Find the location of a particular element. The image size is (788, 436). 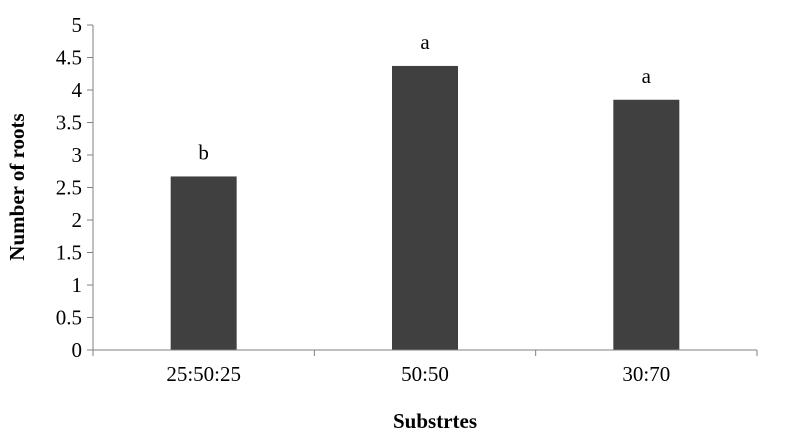

y-tick-label: 0 is located at coordinates (77, 350).